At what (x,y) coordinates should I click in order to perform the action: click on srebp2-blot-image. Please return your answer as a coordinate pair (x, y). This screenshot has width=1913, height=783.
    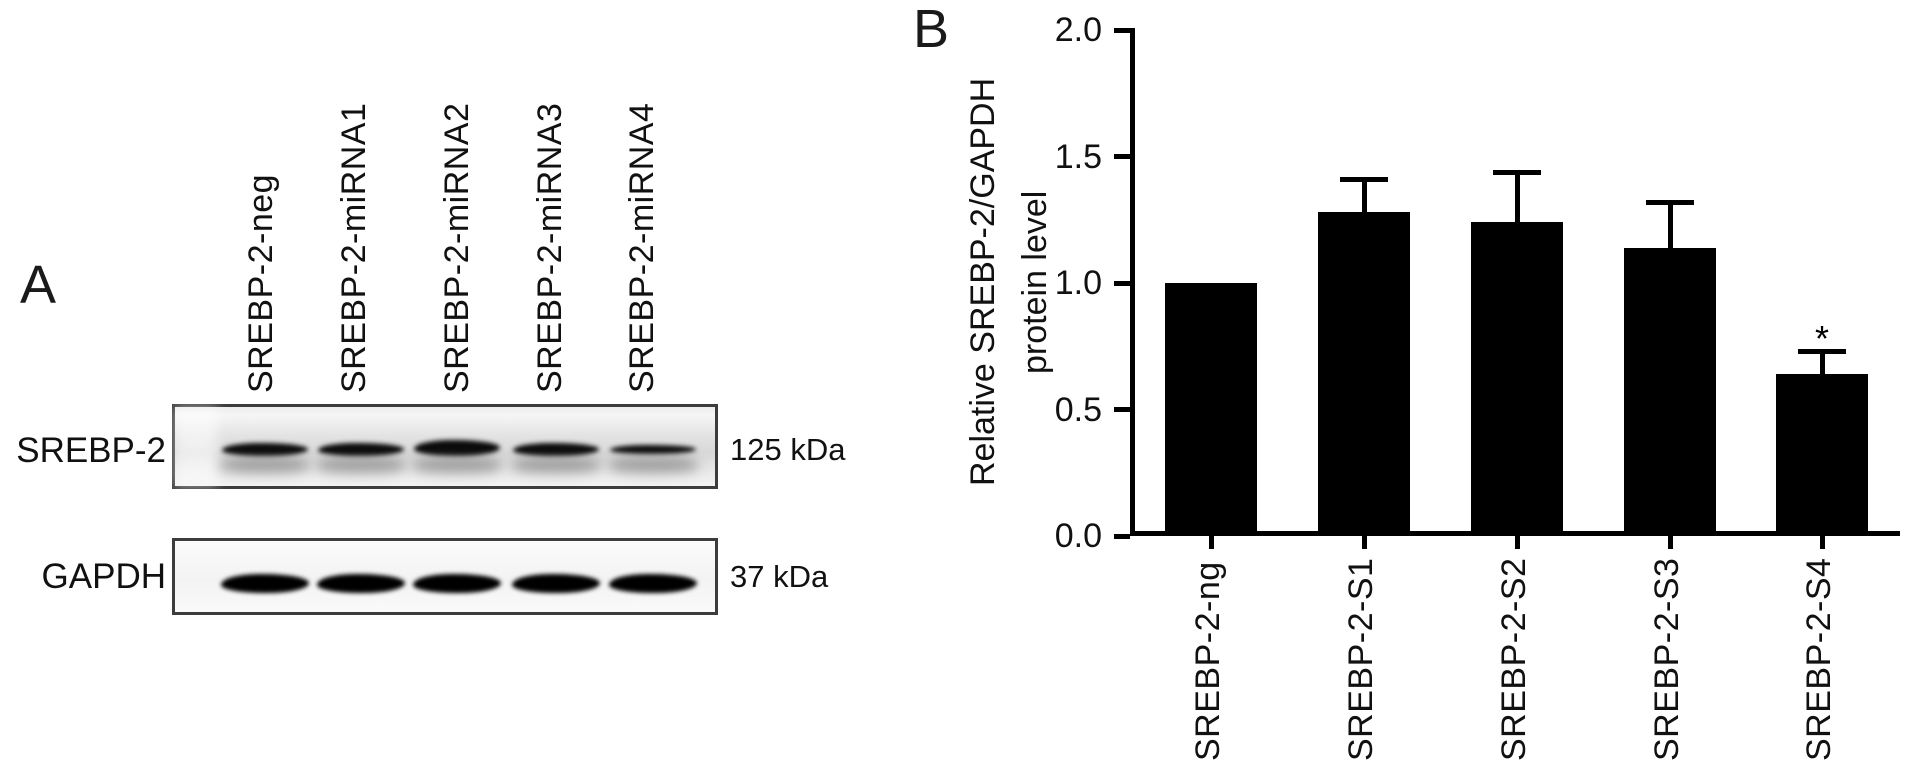
    Looking at the image, I should click on (445, 446).